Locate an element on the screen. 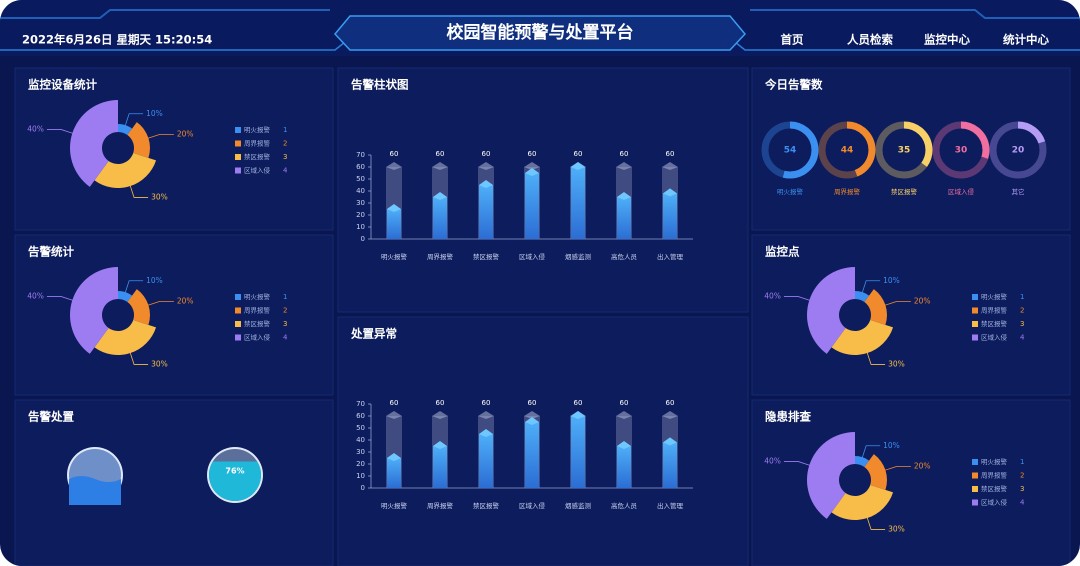 Image resolution: width=1080 pixels, height=566 pixels. gauge-wave is located at coordinates (95, 490).